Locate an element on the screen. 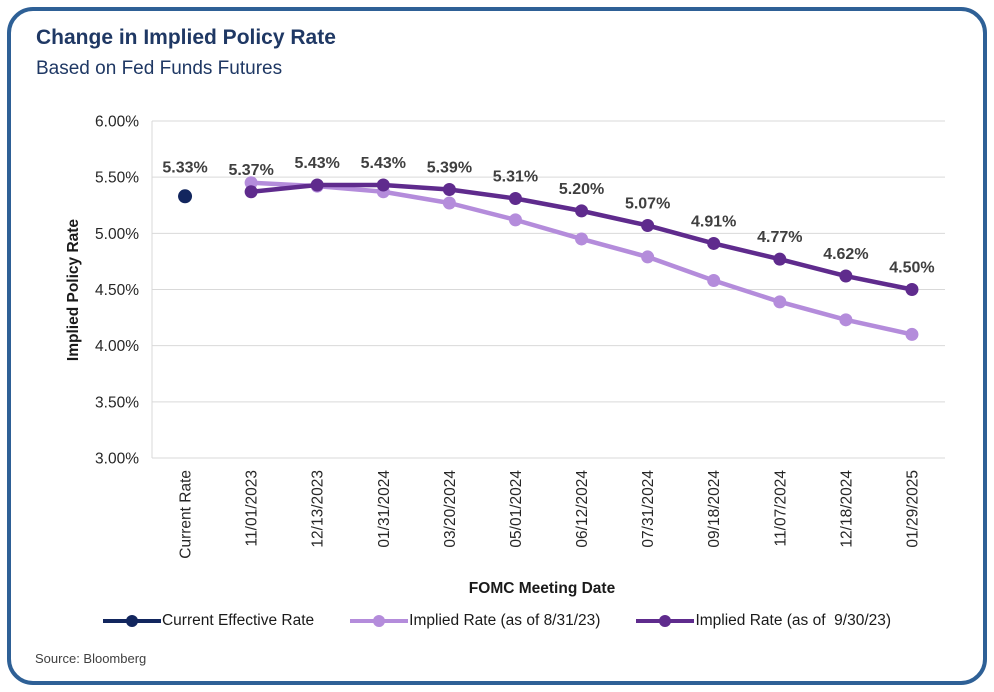 Image resolution: width=994 pixels, height=692 pixels. svg-text: 06/12/2024 is located at coordinates (582, 509).